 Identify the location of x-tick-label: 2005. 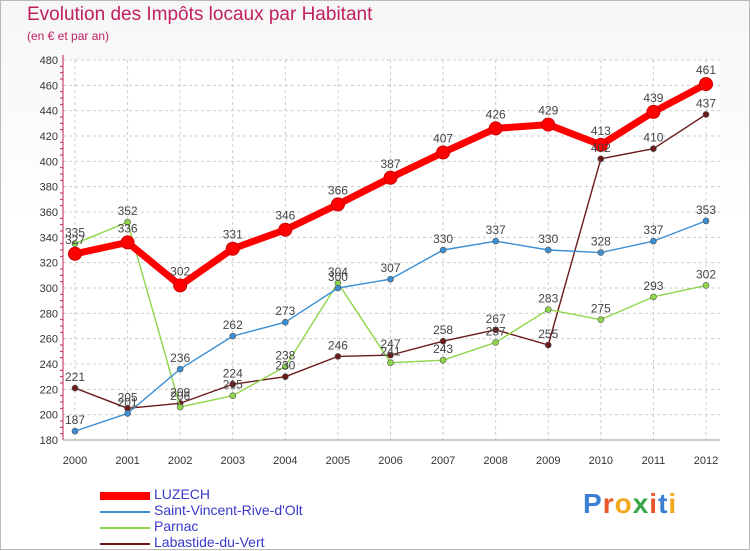
(338, 461).